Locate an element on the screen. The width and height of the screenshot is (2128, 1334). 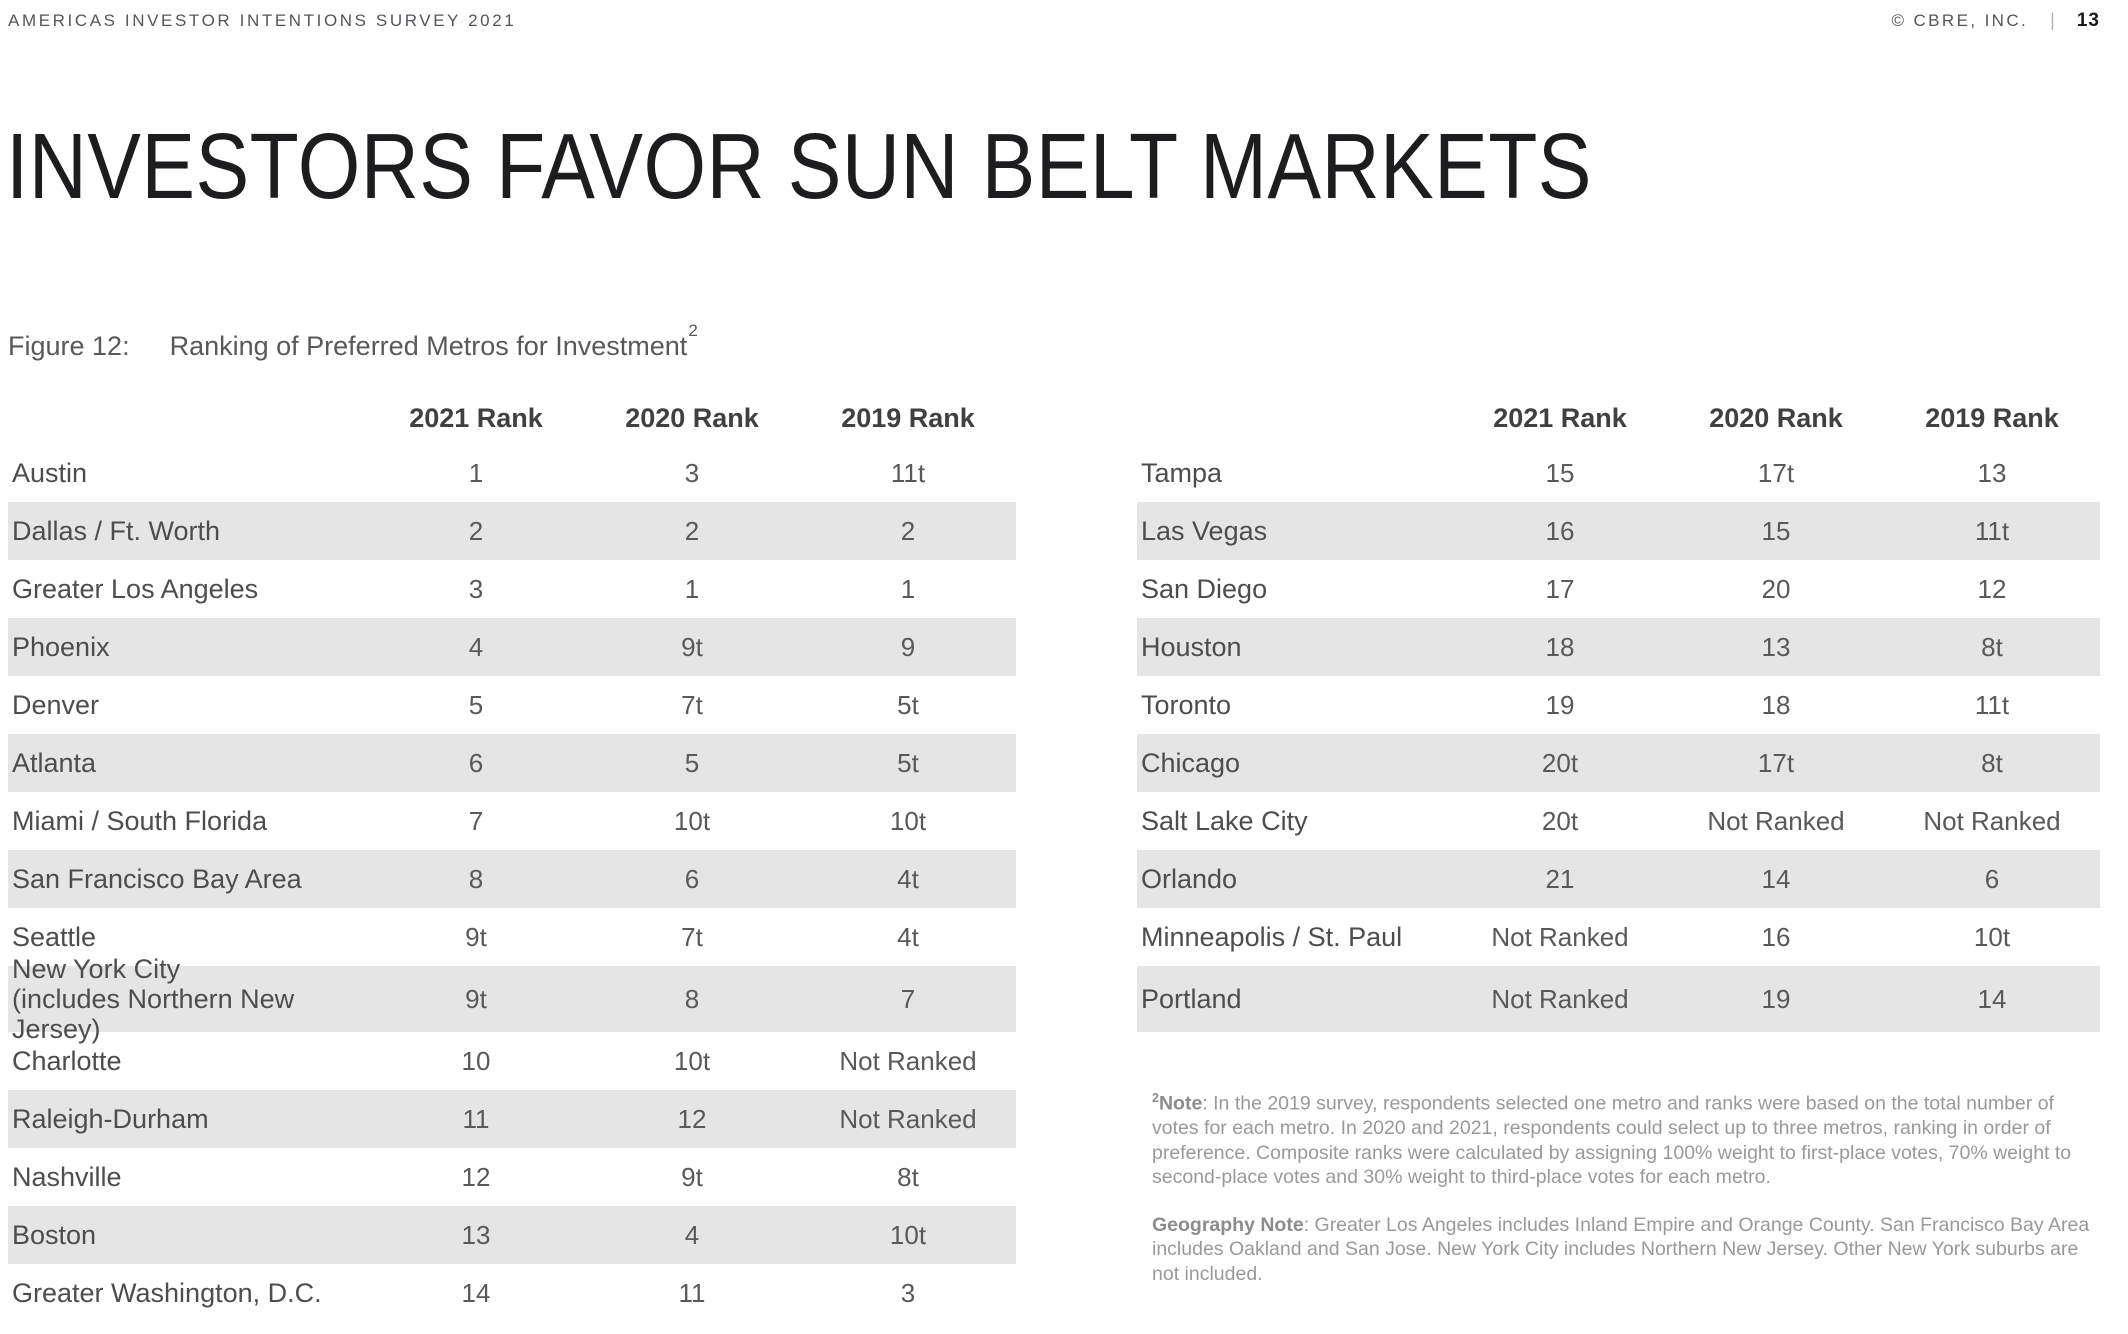
metro-name-cell: Seattle is located at coordinates (188, 937).